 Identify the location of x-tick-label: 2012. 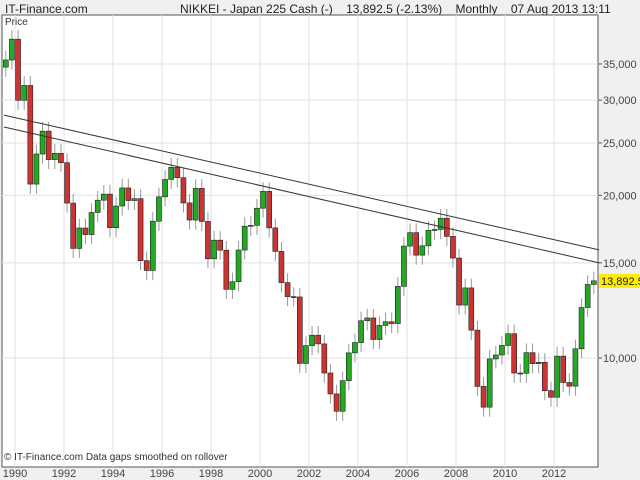
(554, 474).